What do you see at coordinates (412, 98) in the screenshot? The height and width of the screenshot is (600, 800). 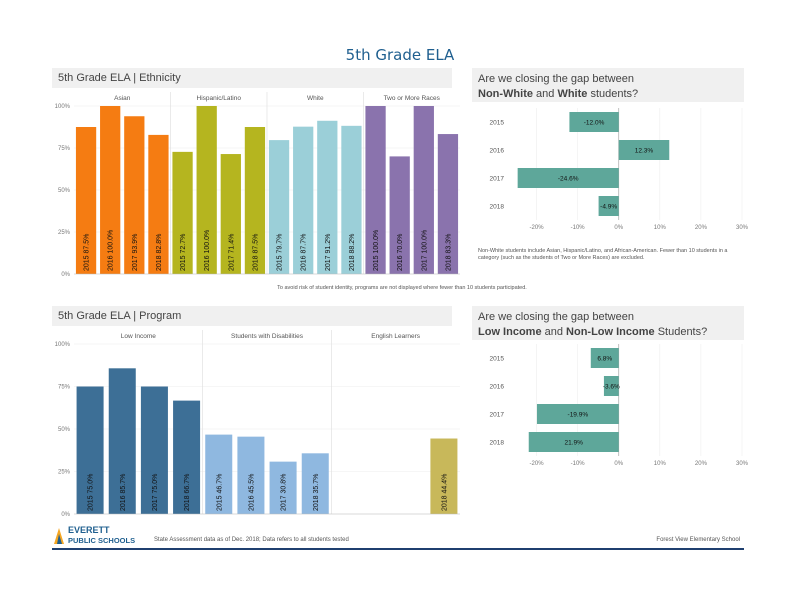 I see `eth-group-label: Two or More Races` at bounding box center [412, 98].